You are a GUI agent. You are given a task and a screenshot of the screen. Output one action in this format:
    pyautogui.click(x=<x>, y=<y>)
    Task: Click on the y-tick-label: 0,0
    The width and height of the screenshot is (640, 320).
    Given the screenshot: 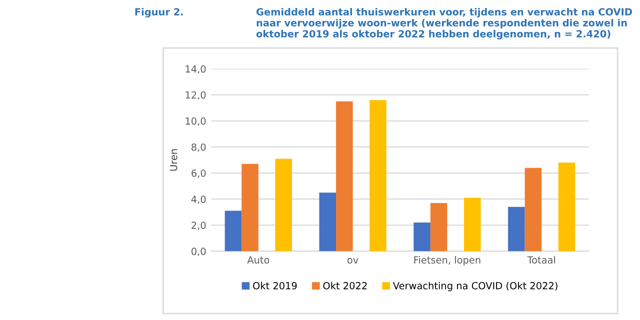 What is the action you would take?
    pyautogui.click(x=199, y=252)
    